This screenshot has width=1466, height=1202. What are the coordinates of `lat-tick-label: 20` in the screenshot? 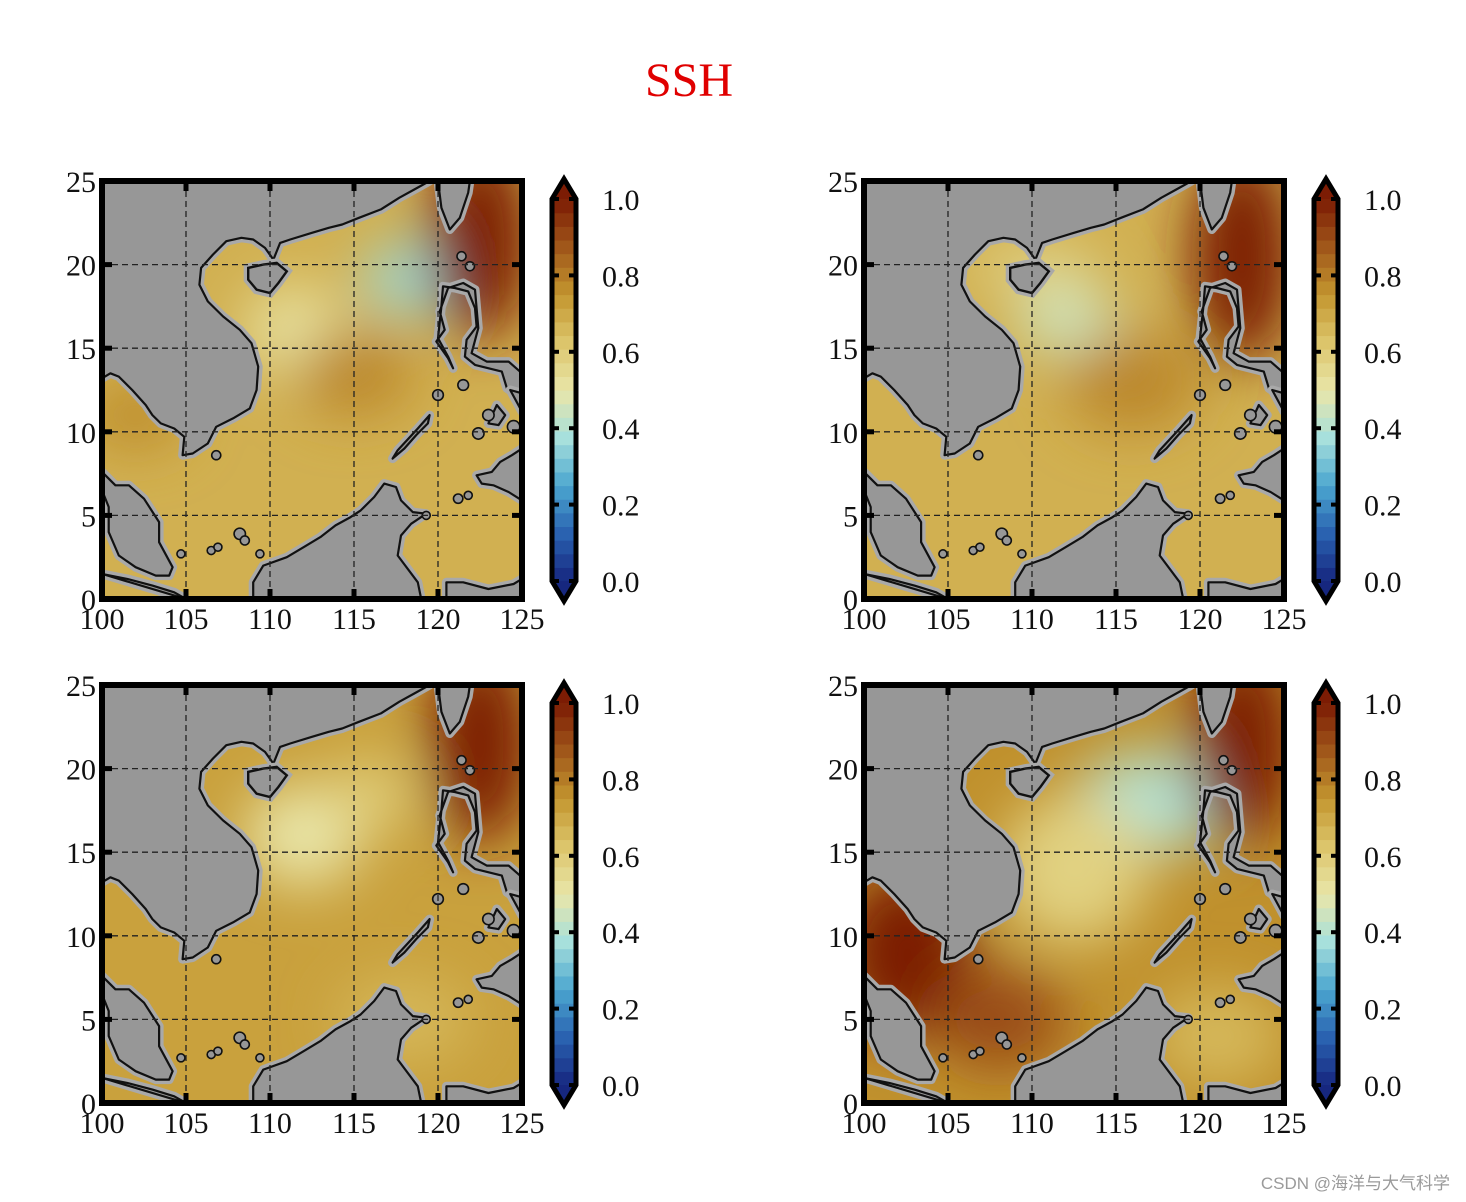 It's located at (81, 266).